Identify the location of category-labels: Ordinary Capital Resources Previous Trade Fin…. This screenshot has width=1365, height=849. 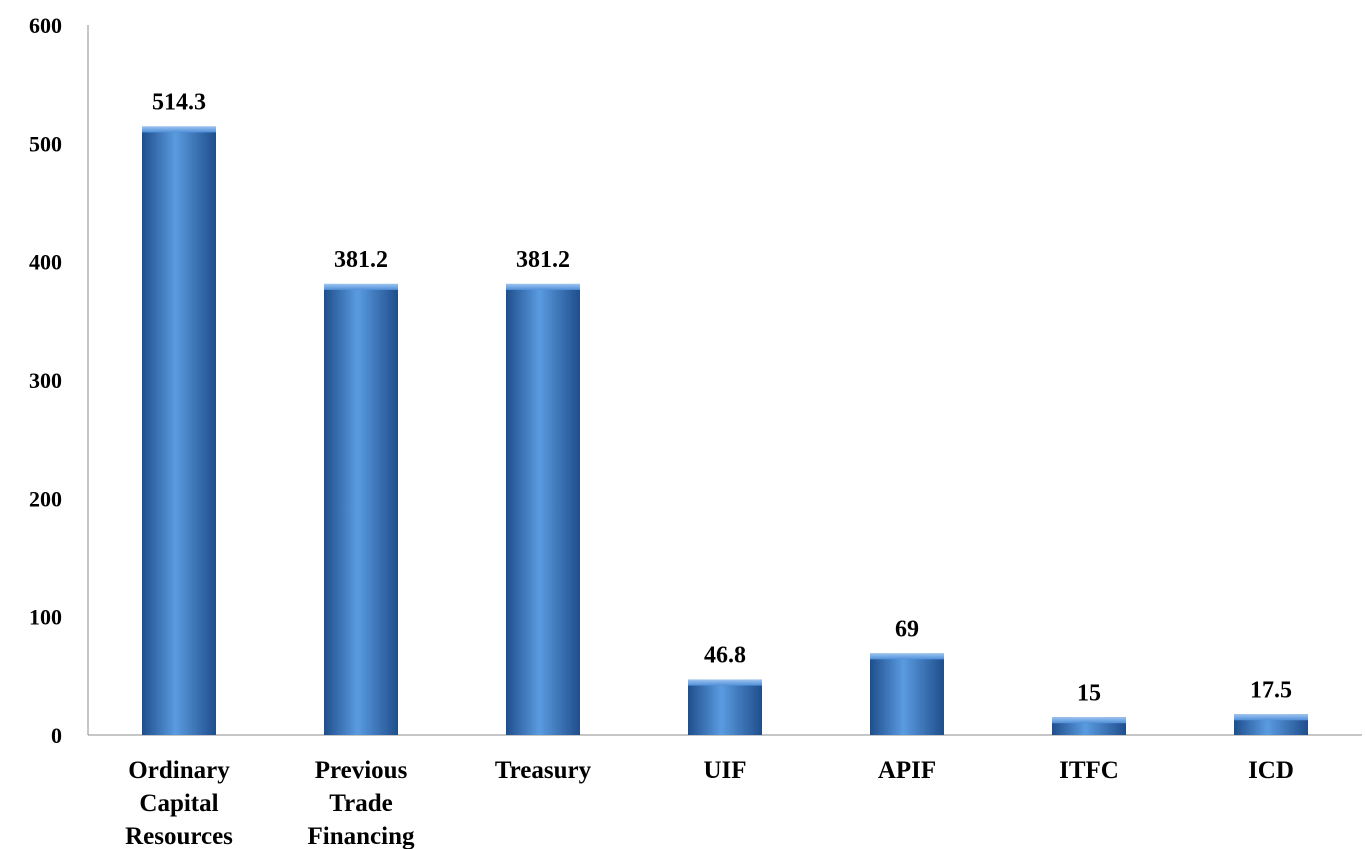
(709, 803).